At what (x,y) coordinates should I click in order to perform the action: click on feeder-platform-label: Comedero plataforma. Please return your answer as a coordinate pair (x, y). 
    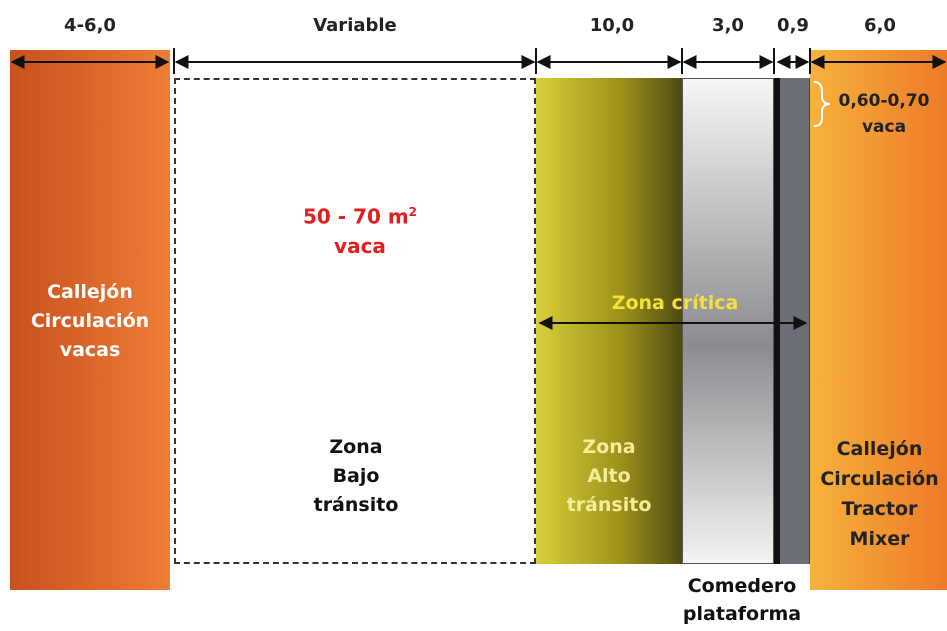
    Looking at the image, I should click on (742, 600).